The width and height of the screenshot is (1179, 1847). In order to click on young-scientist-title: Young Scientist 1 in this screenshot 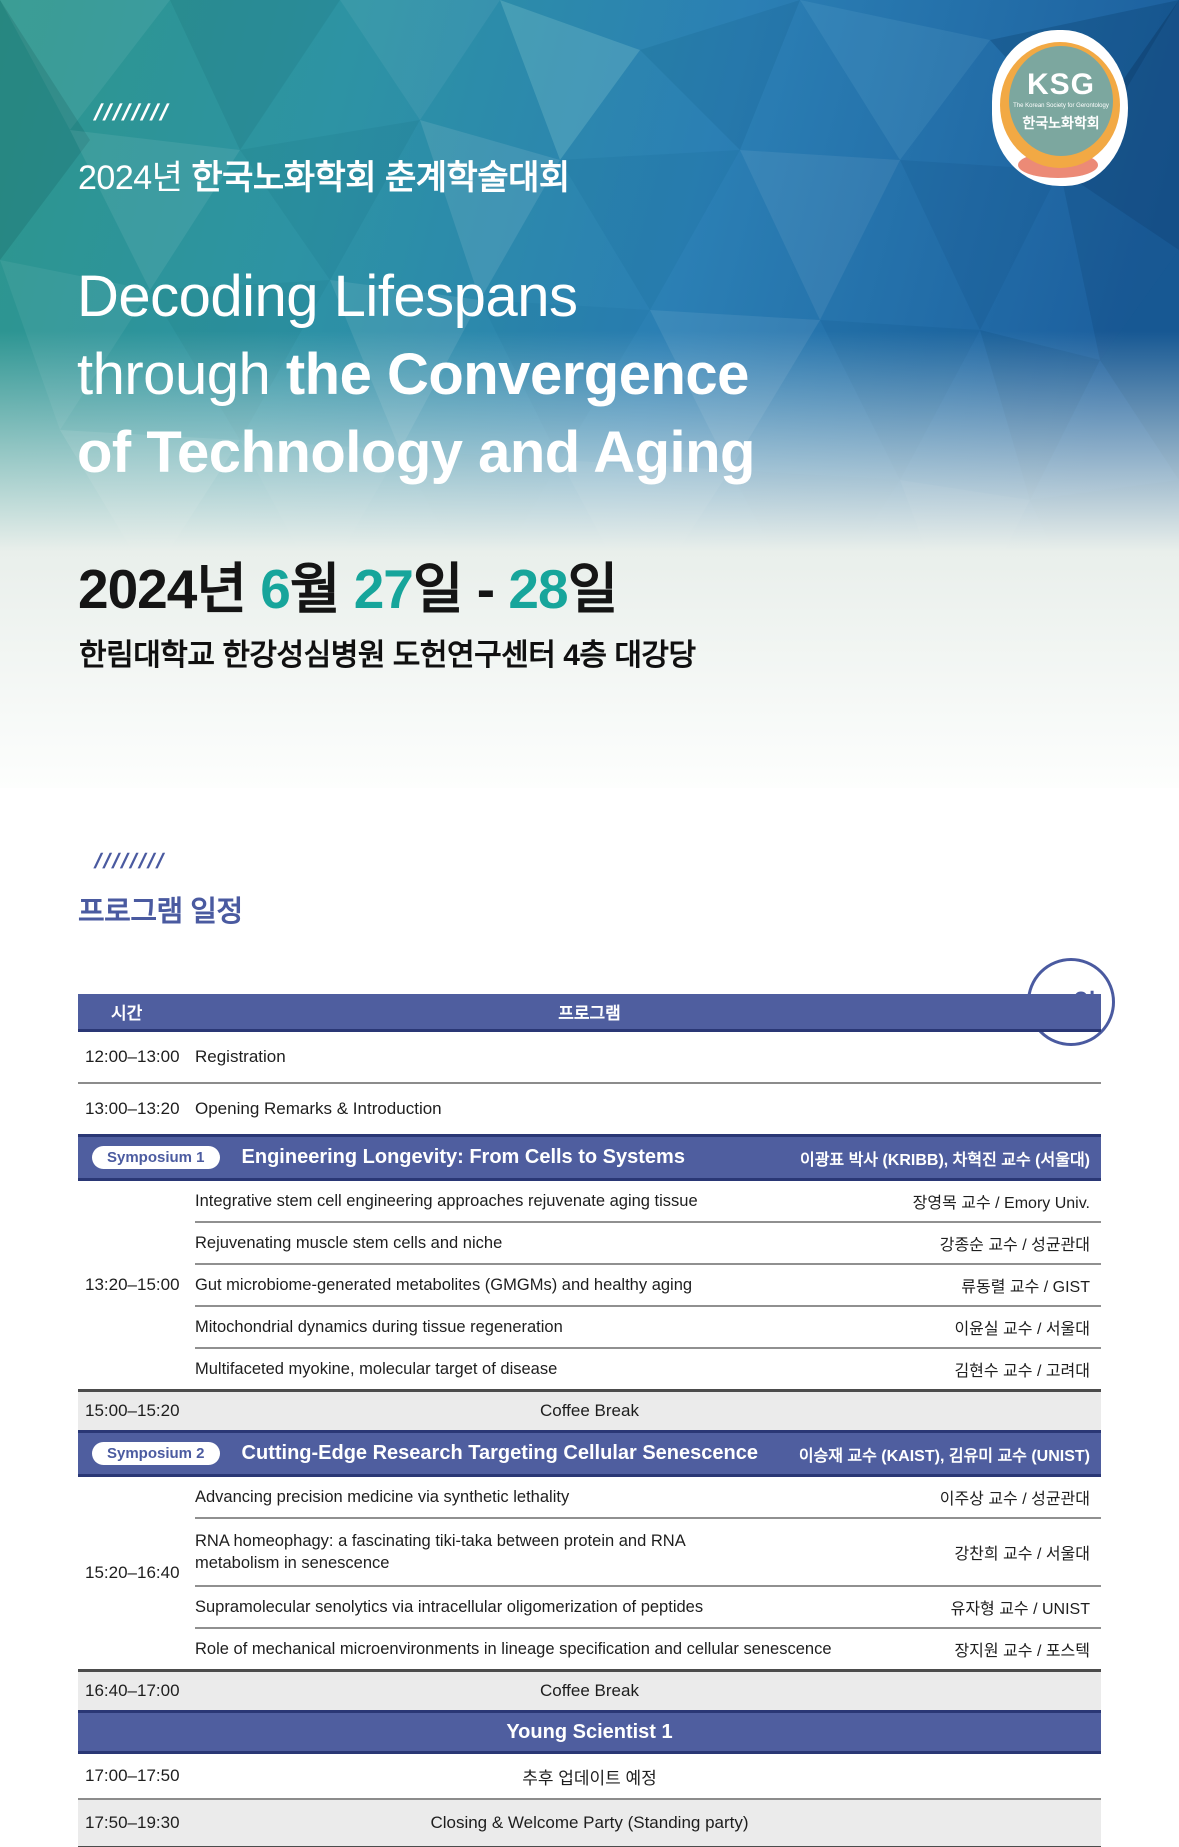, I will do `click(589, 1731)`.